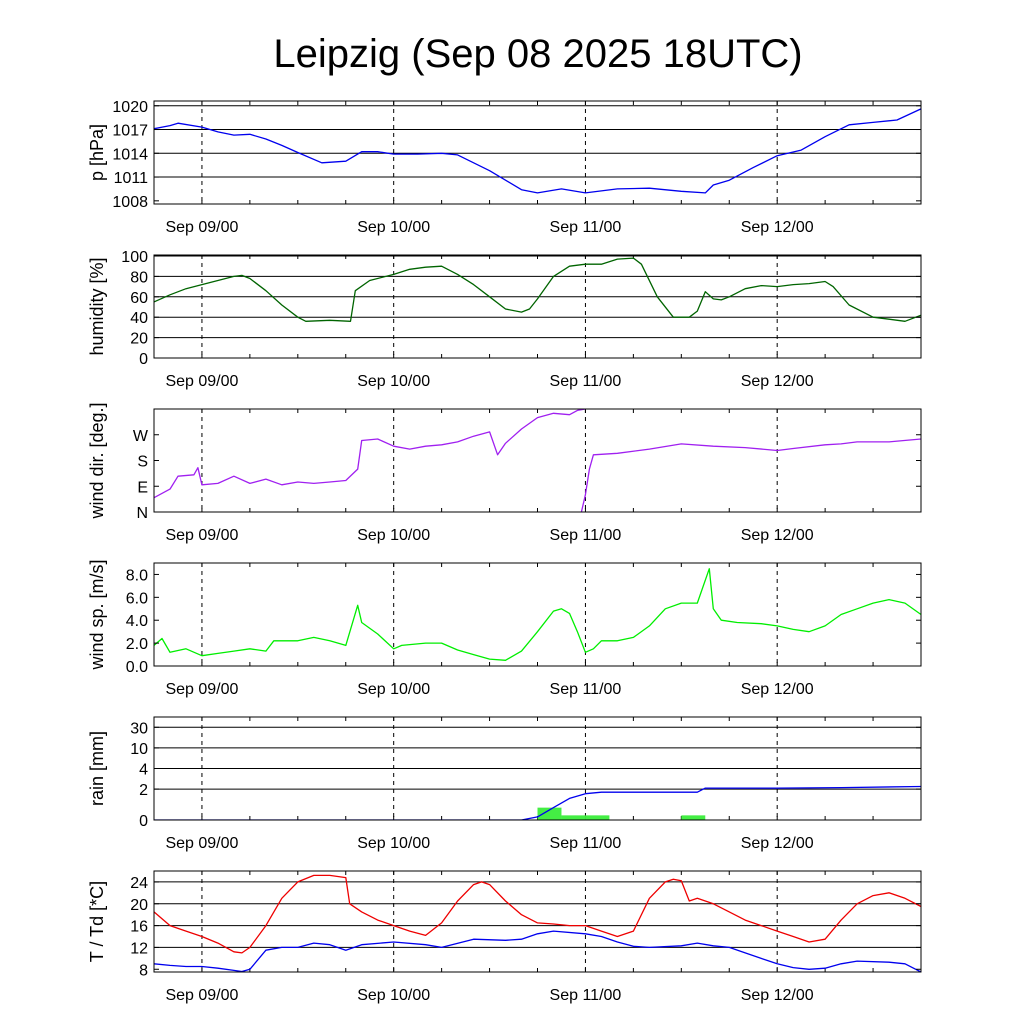 The width and height of the screenshot is (1024, 1024). I want to click on y-tick-label: 1020, so click(130, 107).